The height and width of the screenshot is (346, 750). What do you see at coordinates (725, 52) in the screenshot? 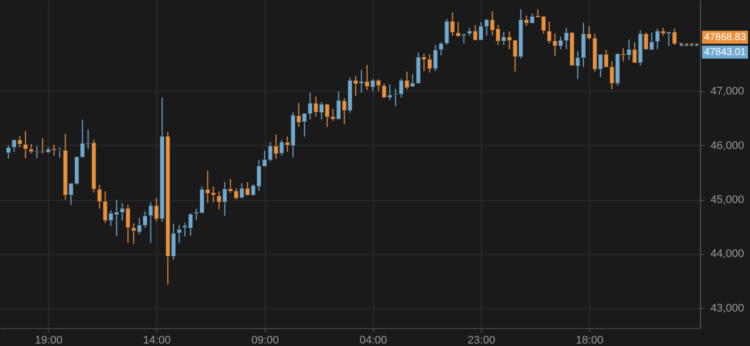
I see `ref-line-label: 47843.01` at bounding box center [725, 52].